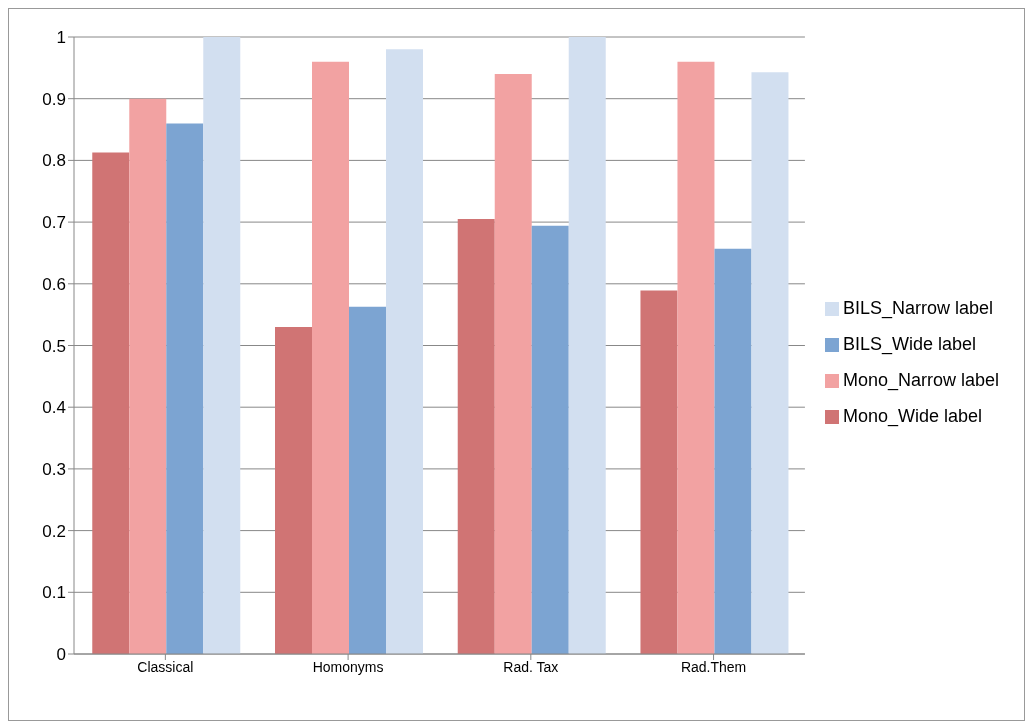  Describe the element at coordinates (920, 379) in the screenshot. I see `legend-label: Mono_Narrow label` at that location.